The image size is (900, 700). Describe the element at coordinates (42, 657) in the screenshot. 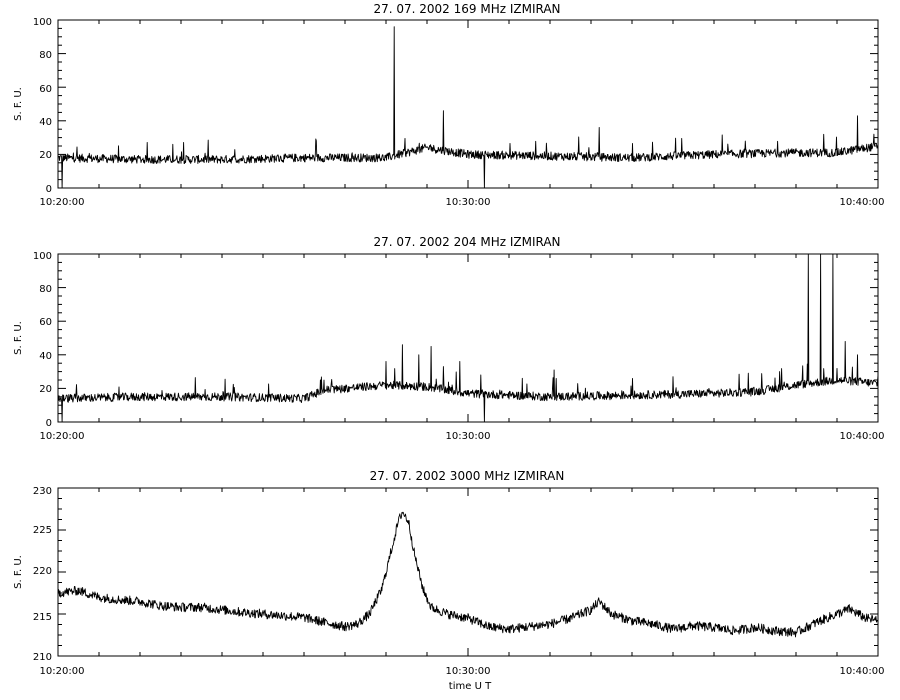

I see `y-tick-label: 210` at that location.